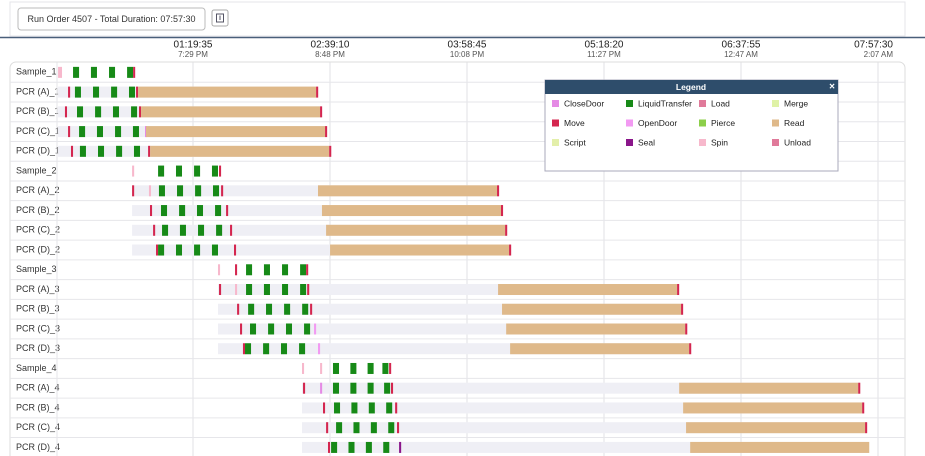 This screenshot has height=456, width=925. I want to click on x-tick-label: 02:39:10, so click(330, 45).